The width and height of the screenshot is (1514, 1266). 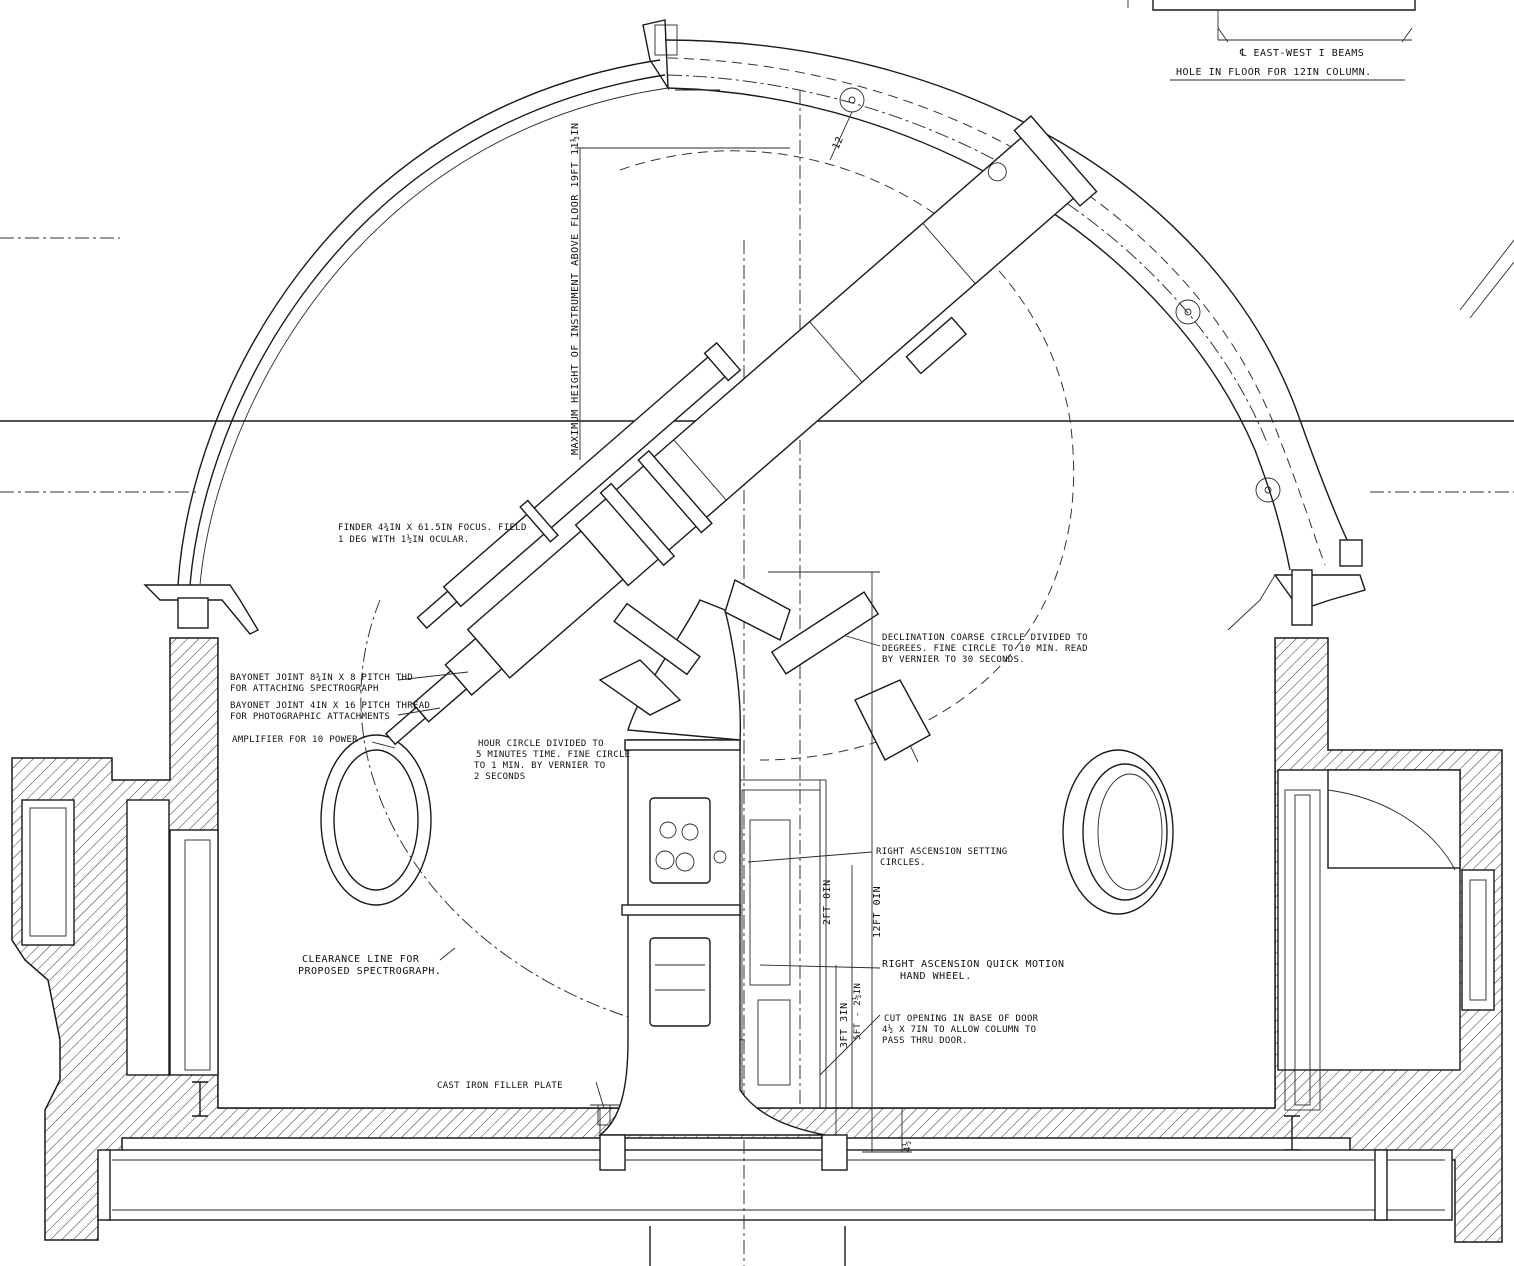 I want to click on leader-lines, so click(x=626, y=872).